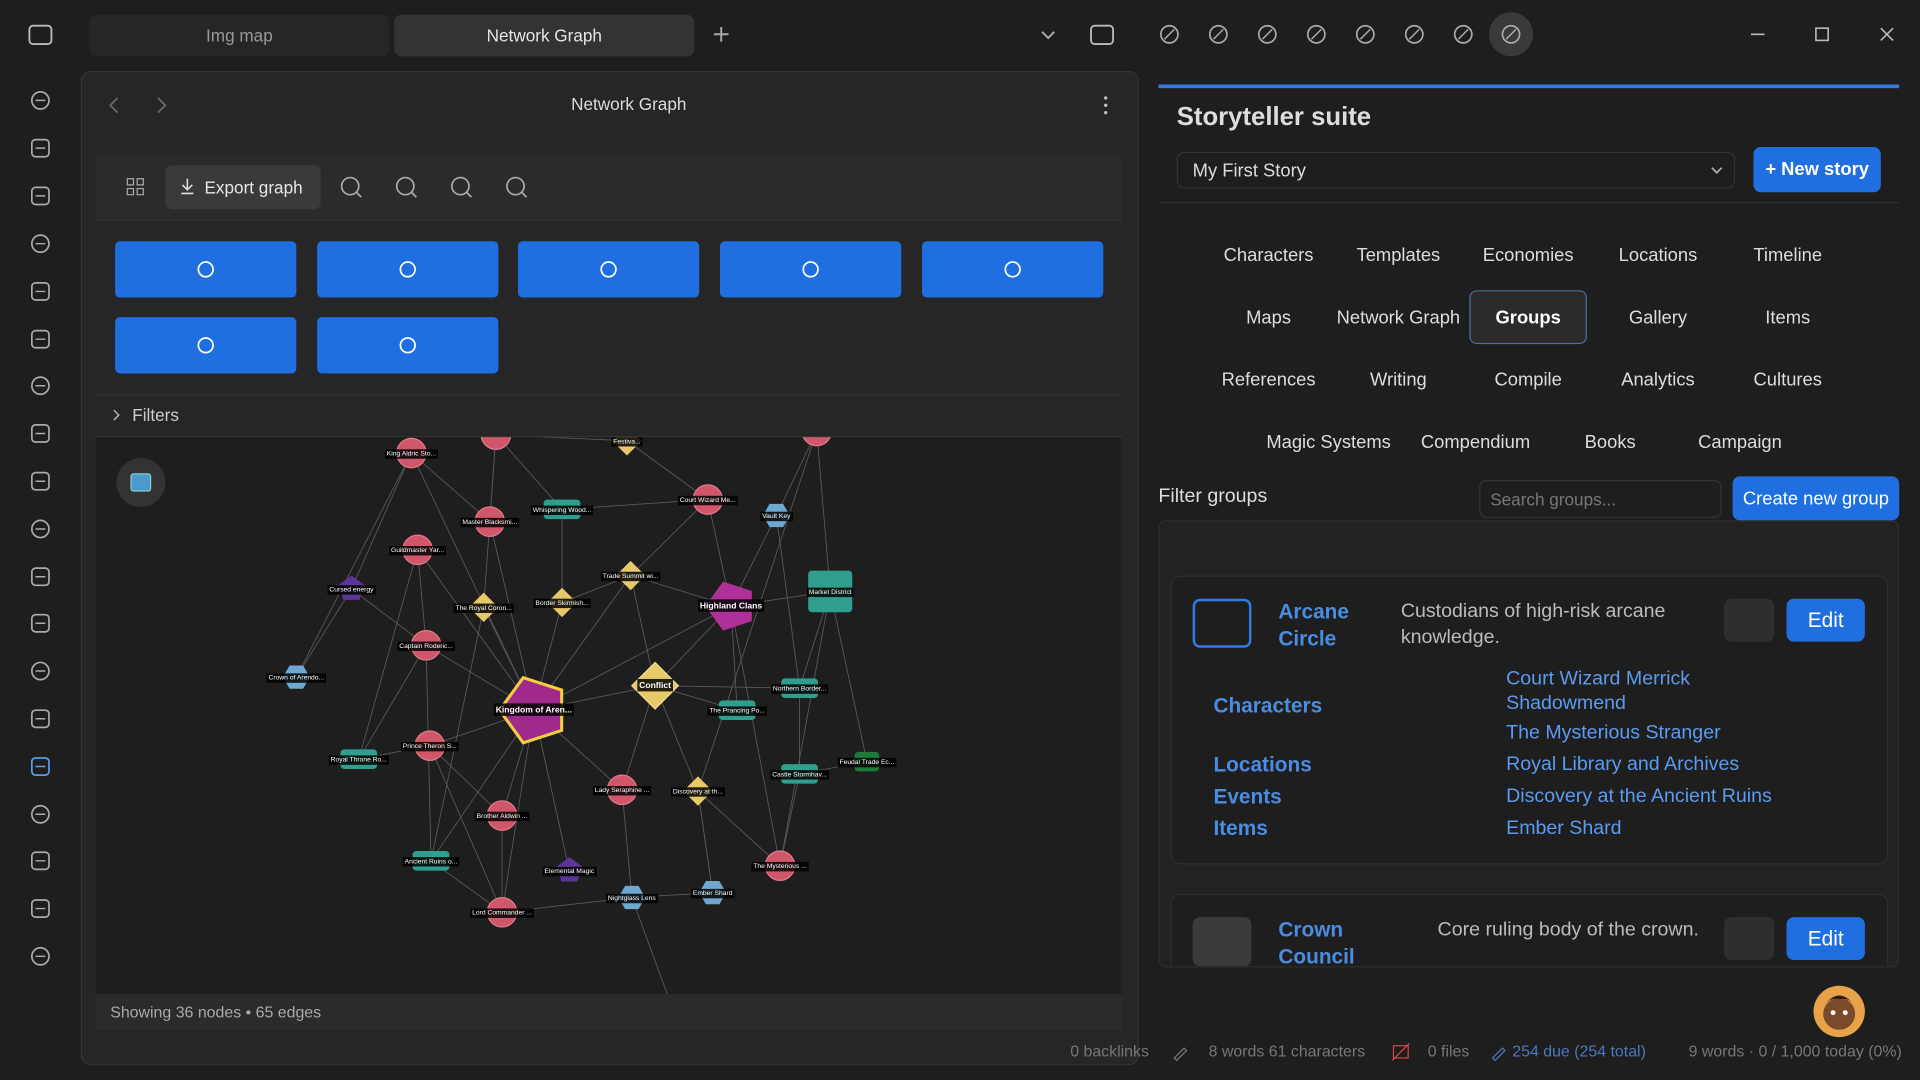 The height and width of the screenshot is (1080, 1920). What do you see at coordinates (1102, 35) in the screenshot?
I see `right-sidebar-toggle` at bounding box center [1102, 35].